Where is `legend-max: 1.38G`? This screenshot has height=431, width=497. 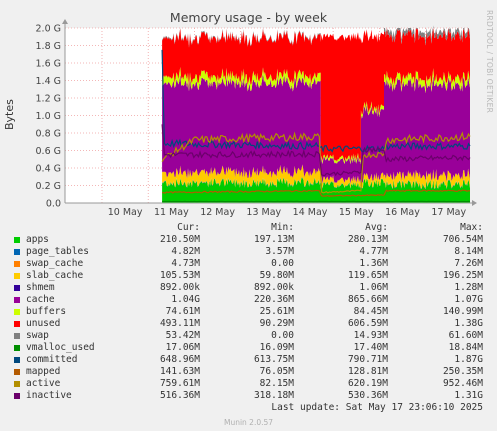 legend-max: 1.38G is located at coordinates (468, 323).